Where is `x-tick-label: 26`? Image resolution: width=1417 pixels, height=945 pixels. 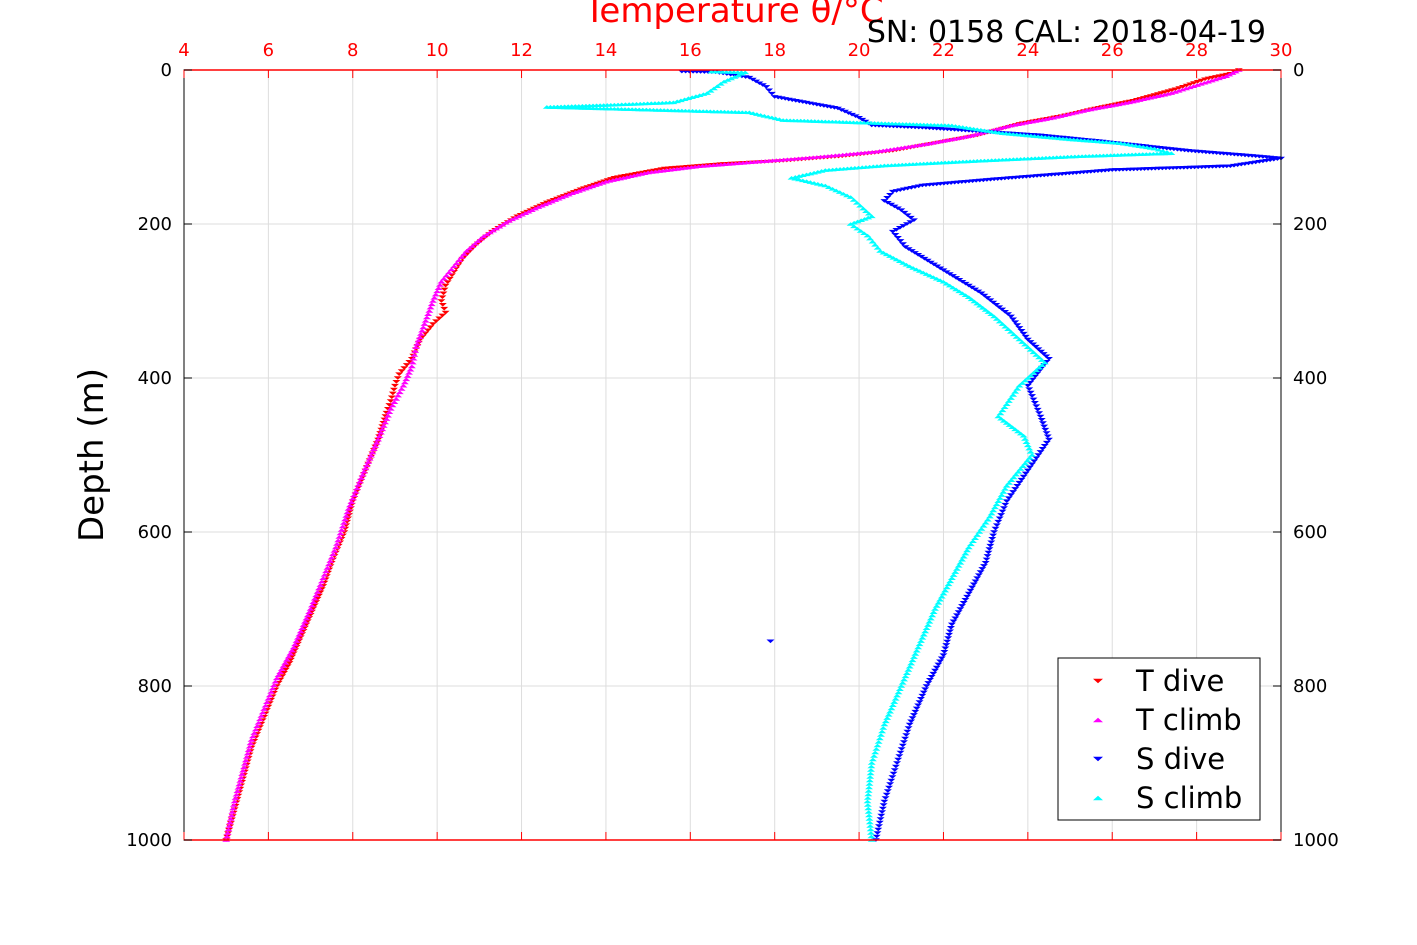
x-tick-label: 26 is located at coordinates (1112, 50).